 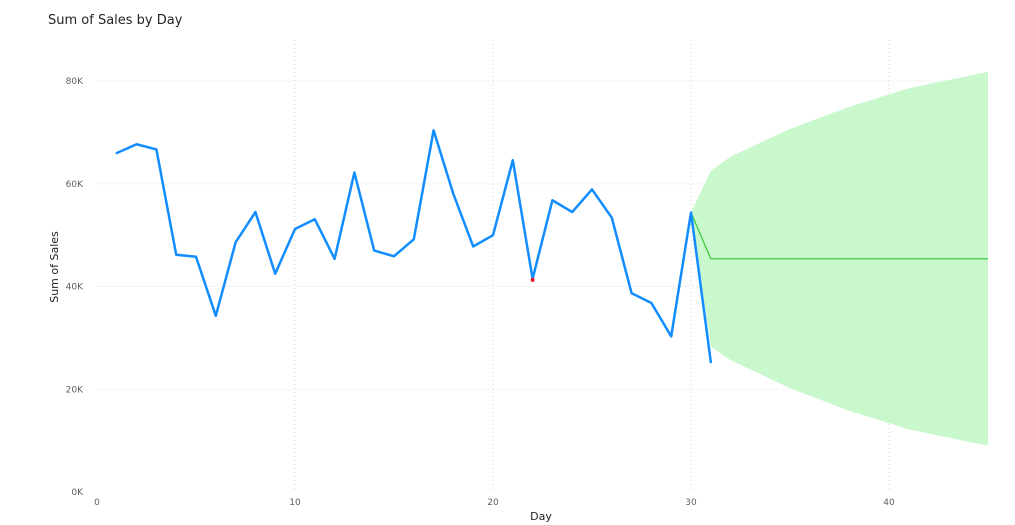 I want to click on y-tick-label: 20K, so click(x=75, y=390).